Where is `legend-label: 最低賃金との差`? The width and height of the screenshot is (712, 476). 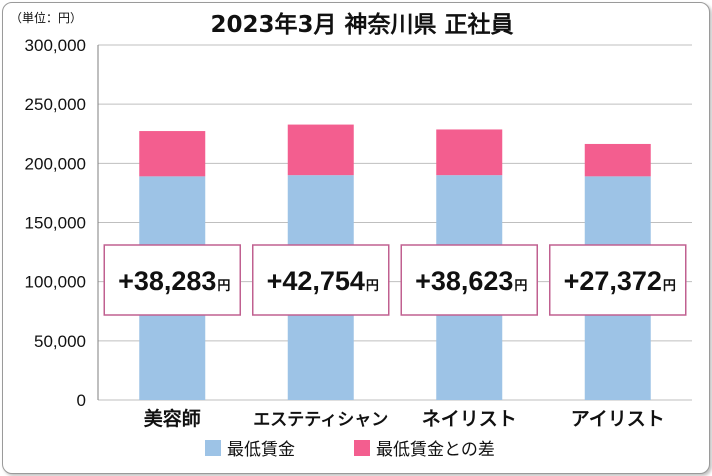 legend-label: 最低賃金との差 is located at coordinates (435, 450).